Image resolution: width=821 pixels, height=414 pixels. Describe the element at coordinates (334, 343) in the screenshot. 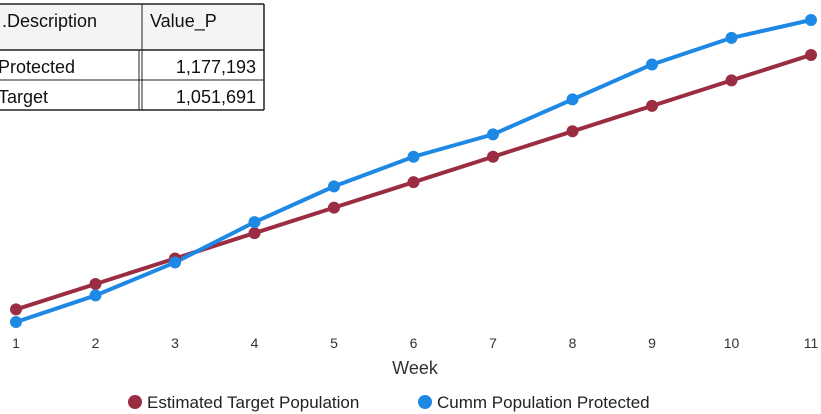

I see `x-tick-label-5: 5` at that location.